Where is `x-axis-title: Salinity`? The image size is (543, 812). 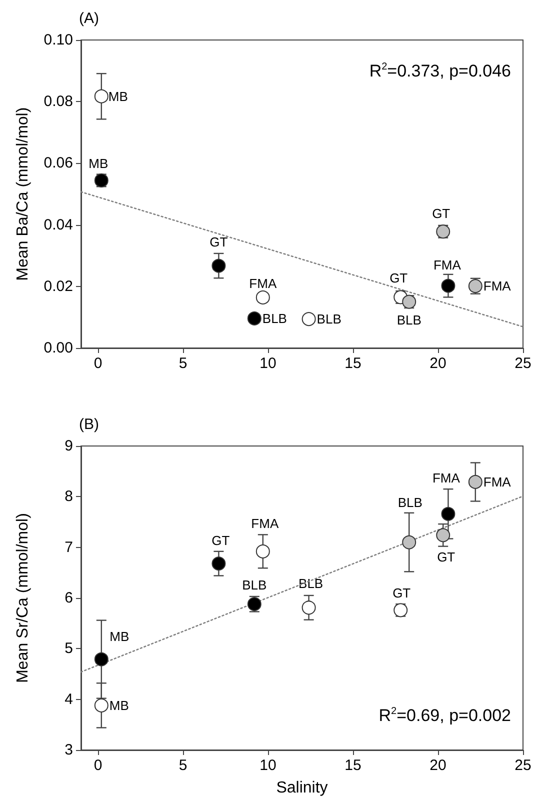
x-axis-title: Salinity is located at coordinates (302, 788).